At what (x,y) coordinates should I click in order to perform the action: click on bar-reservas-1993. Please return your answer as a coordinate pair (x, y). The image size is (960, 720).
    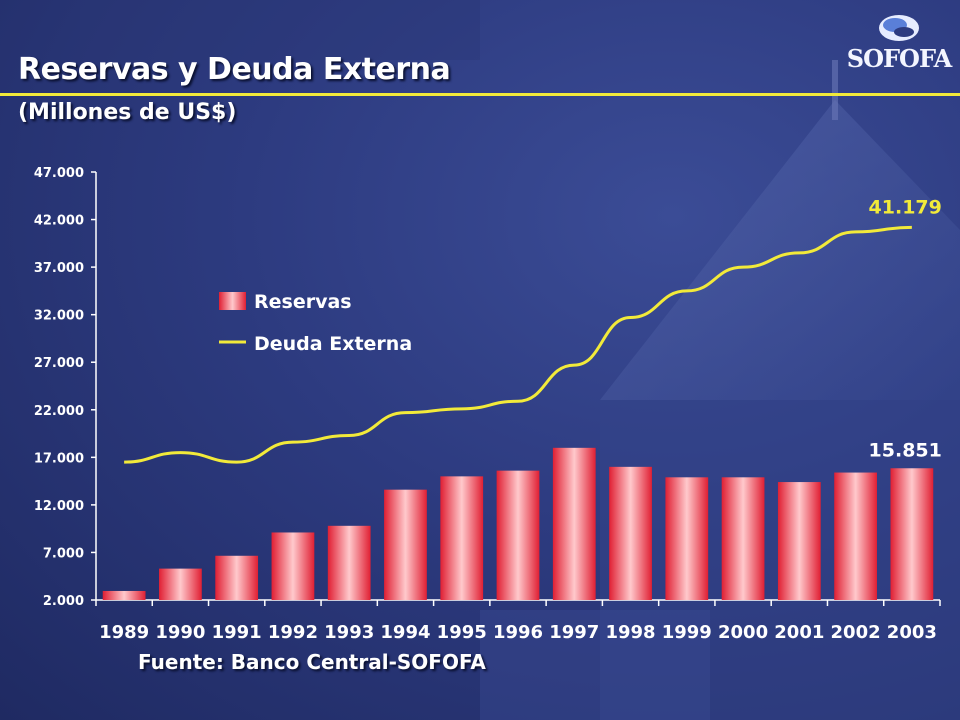
    Looking at the image, I should click on (349, 562).